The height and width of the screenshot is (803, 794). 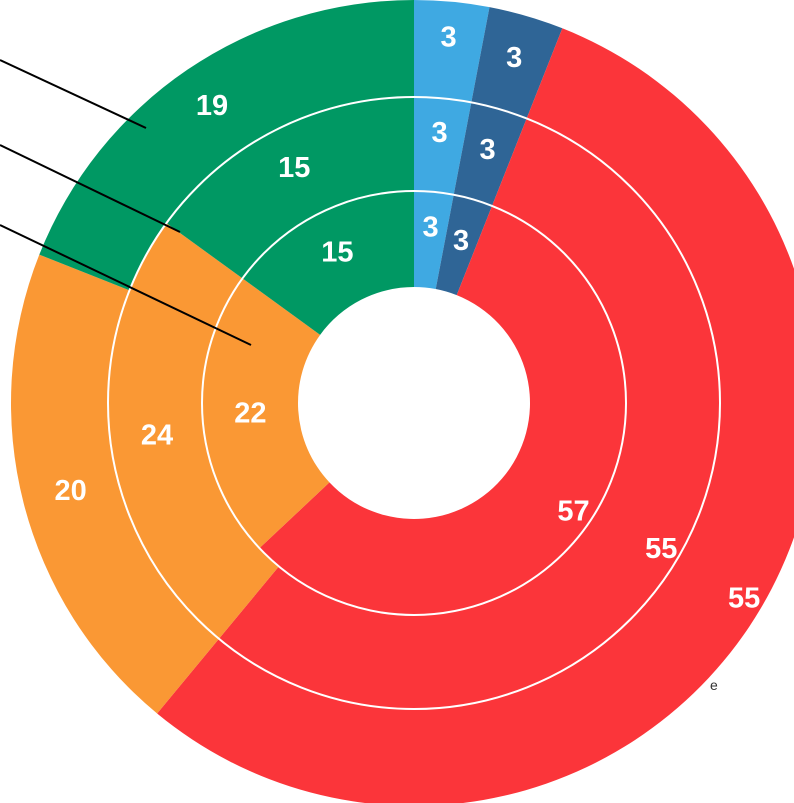 What do you see at coordinates (573, 511) in the screenshot?
I see `ring-3-label-3: 57` at bounding box center [573, 511].